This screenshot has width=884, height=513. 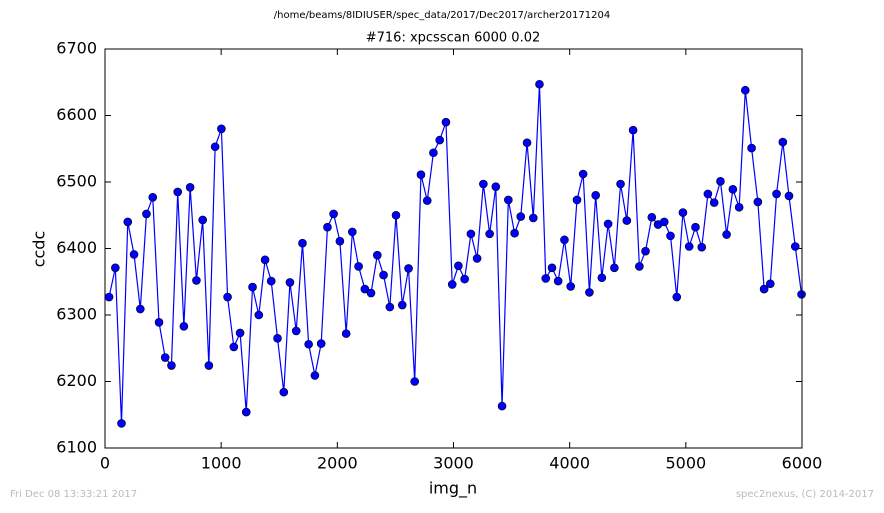 What do you see at coordinates (76, 247) in the screenshot?
I see `y-tick-label: 6400` at bounding box center [76, 247].